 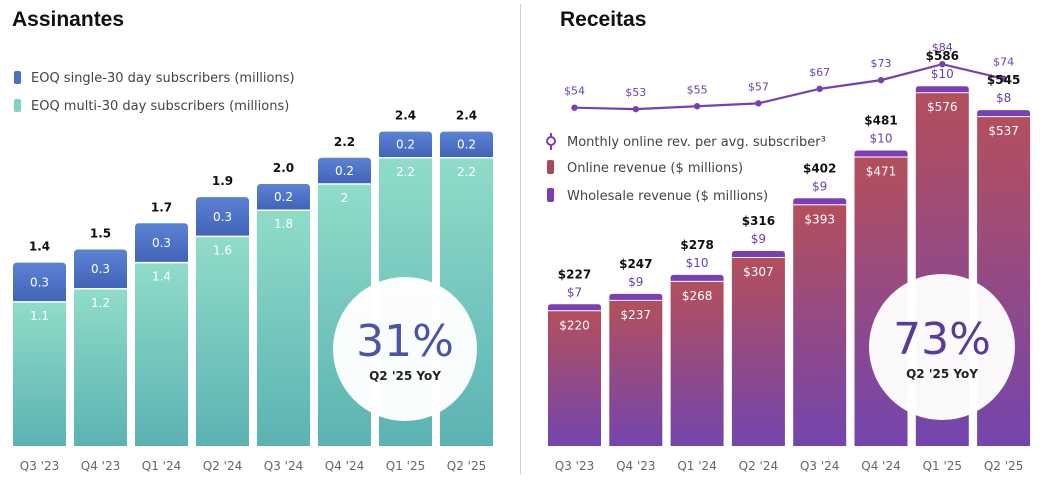 What do you see at coordinates (551, 141) in the screenshot?
I see `legend-line-marker` at bounding box center [551, 141].